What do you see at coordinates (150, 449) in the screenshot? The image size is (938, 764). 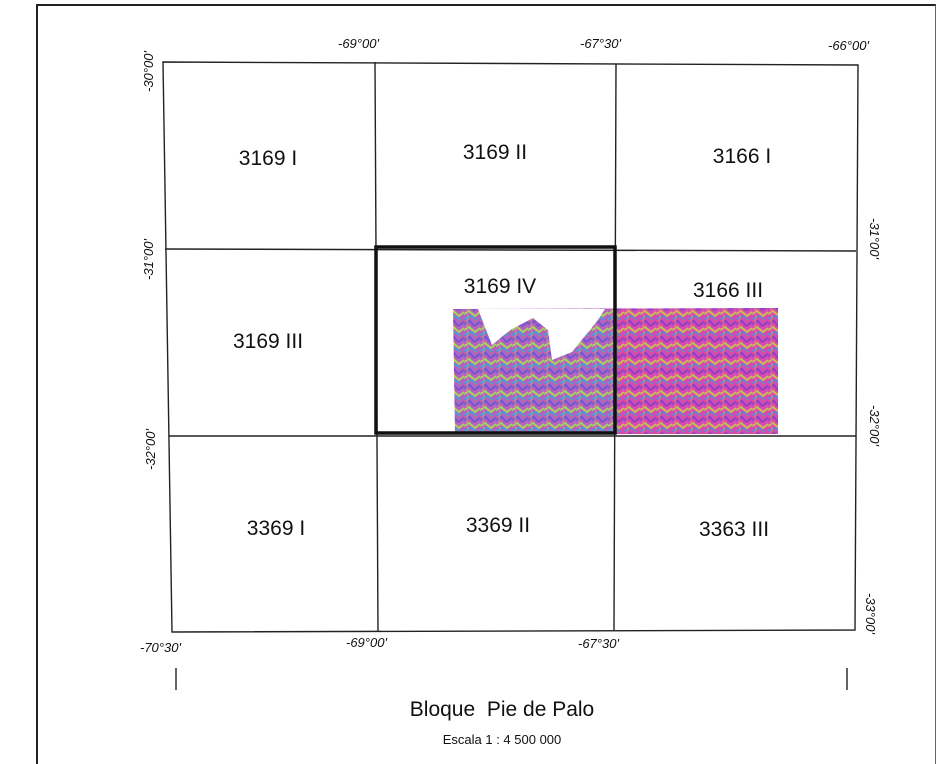 I see `left-latitude-label: -32°00'` at bounding box center [150, 449].